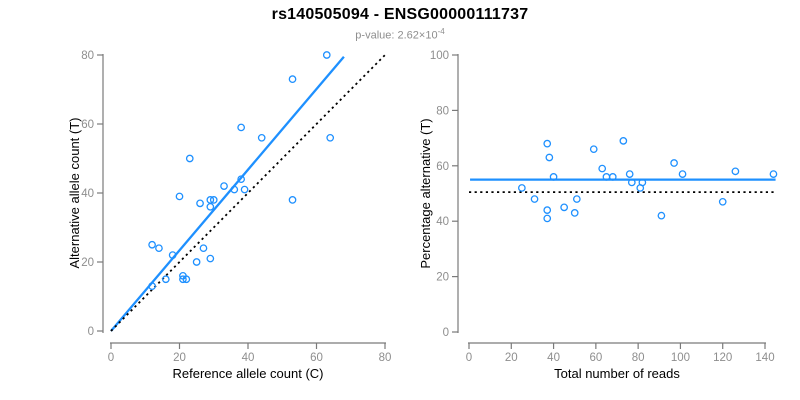 Image resolution: width=800 pixels, height=400 pixels. Describe the element at coordinates (400, 14) in the screenshot. I see `figure-title: rs140505094 - ENSG00000111737` at that location.